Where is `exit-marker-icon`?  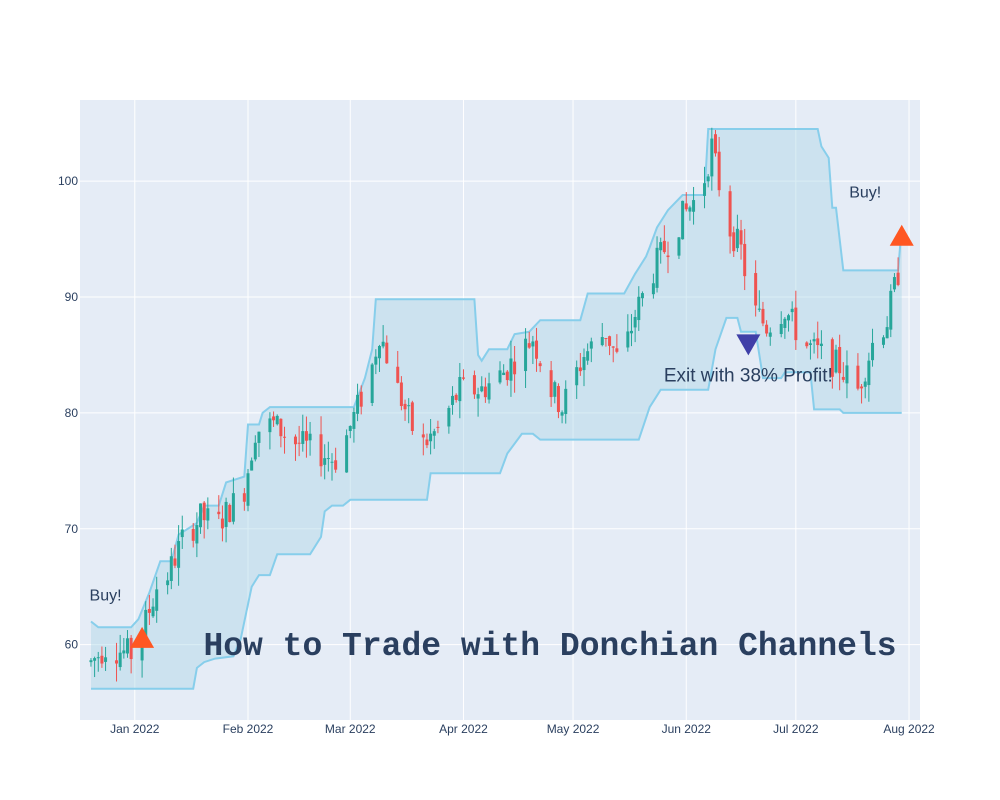 exit-marker-icon is located at coordinates (748, 345).